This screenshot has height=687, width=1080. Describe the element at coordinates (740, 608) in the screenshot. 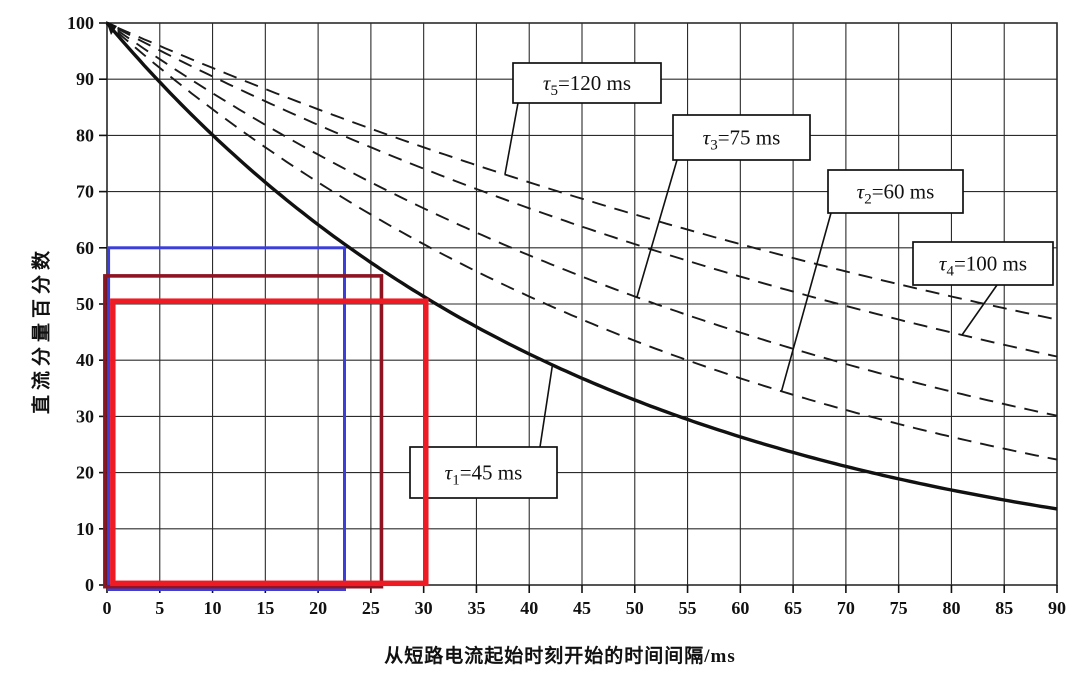

I see `x-tick-label: 60` at that location.